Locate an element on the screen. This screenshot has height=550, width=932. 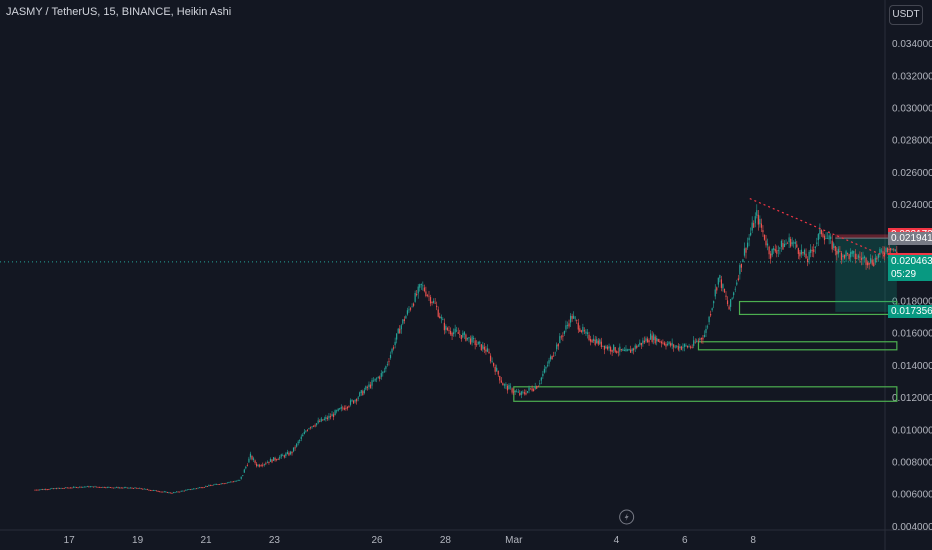
y-tick-label: 0.028000 is located at coordinates (912, 141).